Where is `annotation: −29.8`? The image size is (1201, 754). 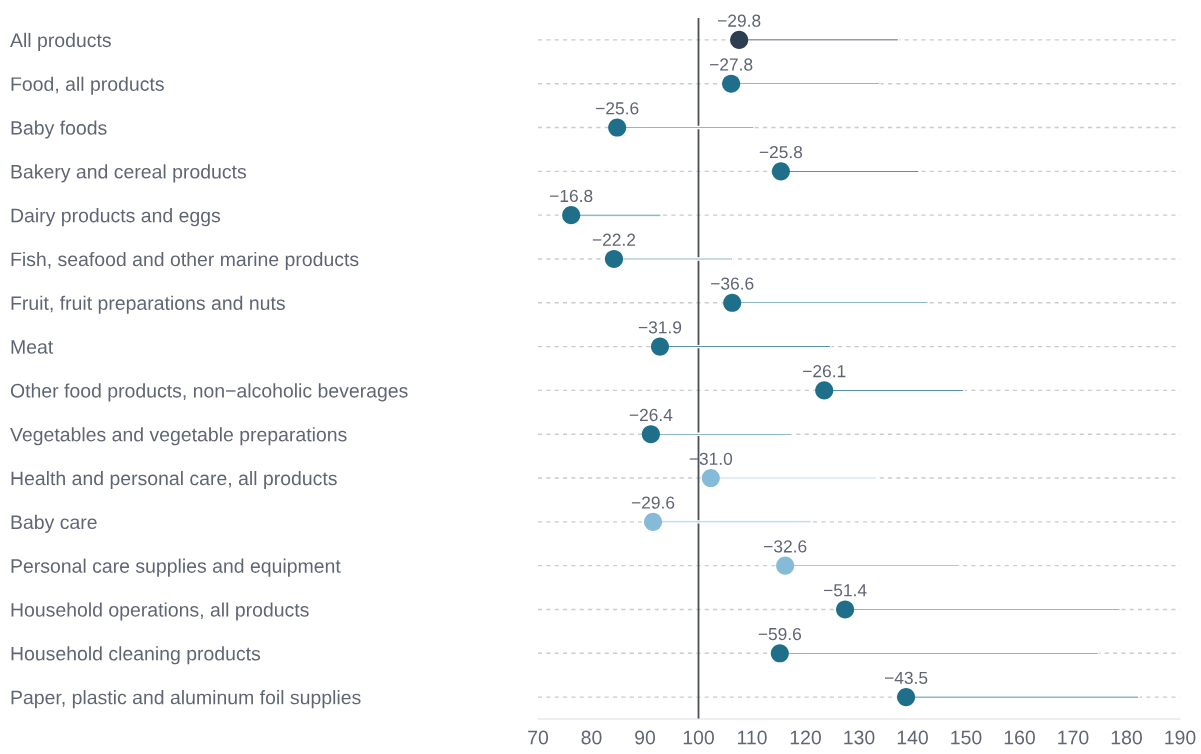 annotation: −29.8 is located at coordinates (739, 20).